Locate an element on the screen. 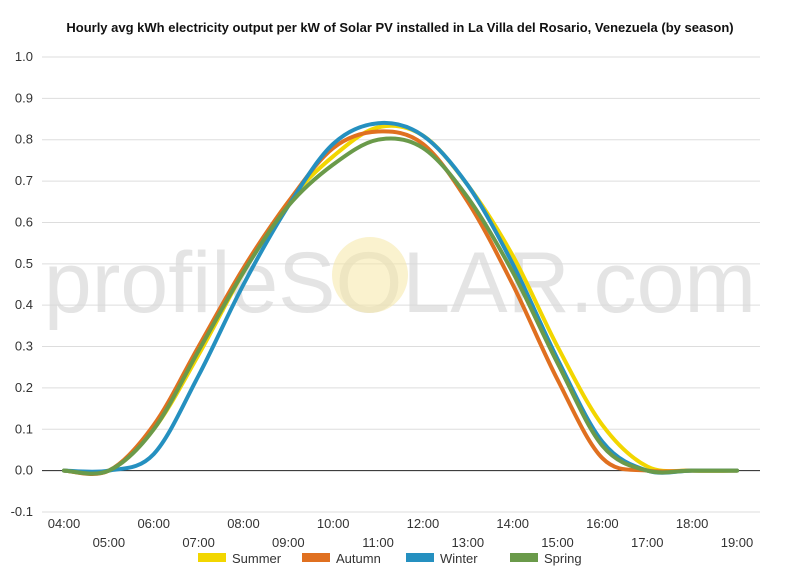 The image size is (800, 575). legend-label: Summer is located at coordinates (257, 558).